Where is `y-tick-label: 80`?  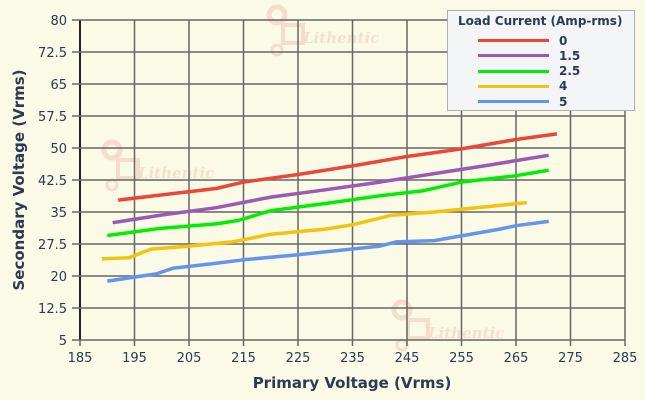
y-tick-label: 80 is located at coordinates (58, 21).